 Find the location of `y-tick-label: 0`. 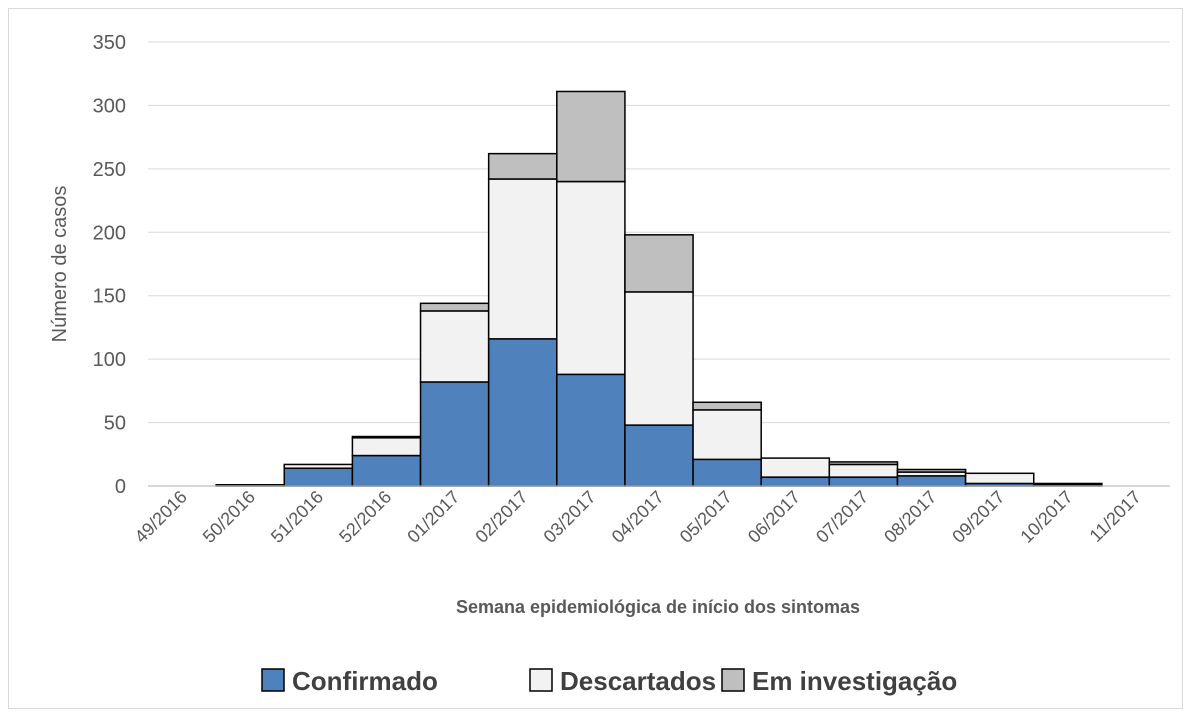

y-tick-label: 0 is located at coordinates (120, 487).